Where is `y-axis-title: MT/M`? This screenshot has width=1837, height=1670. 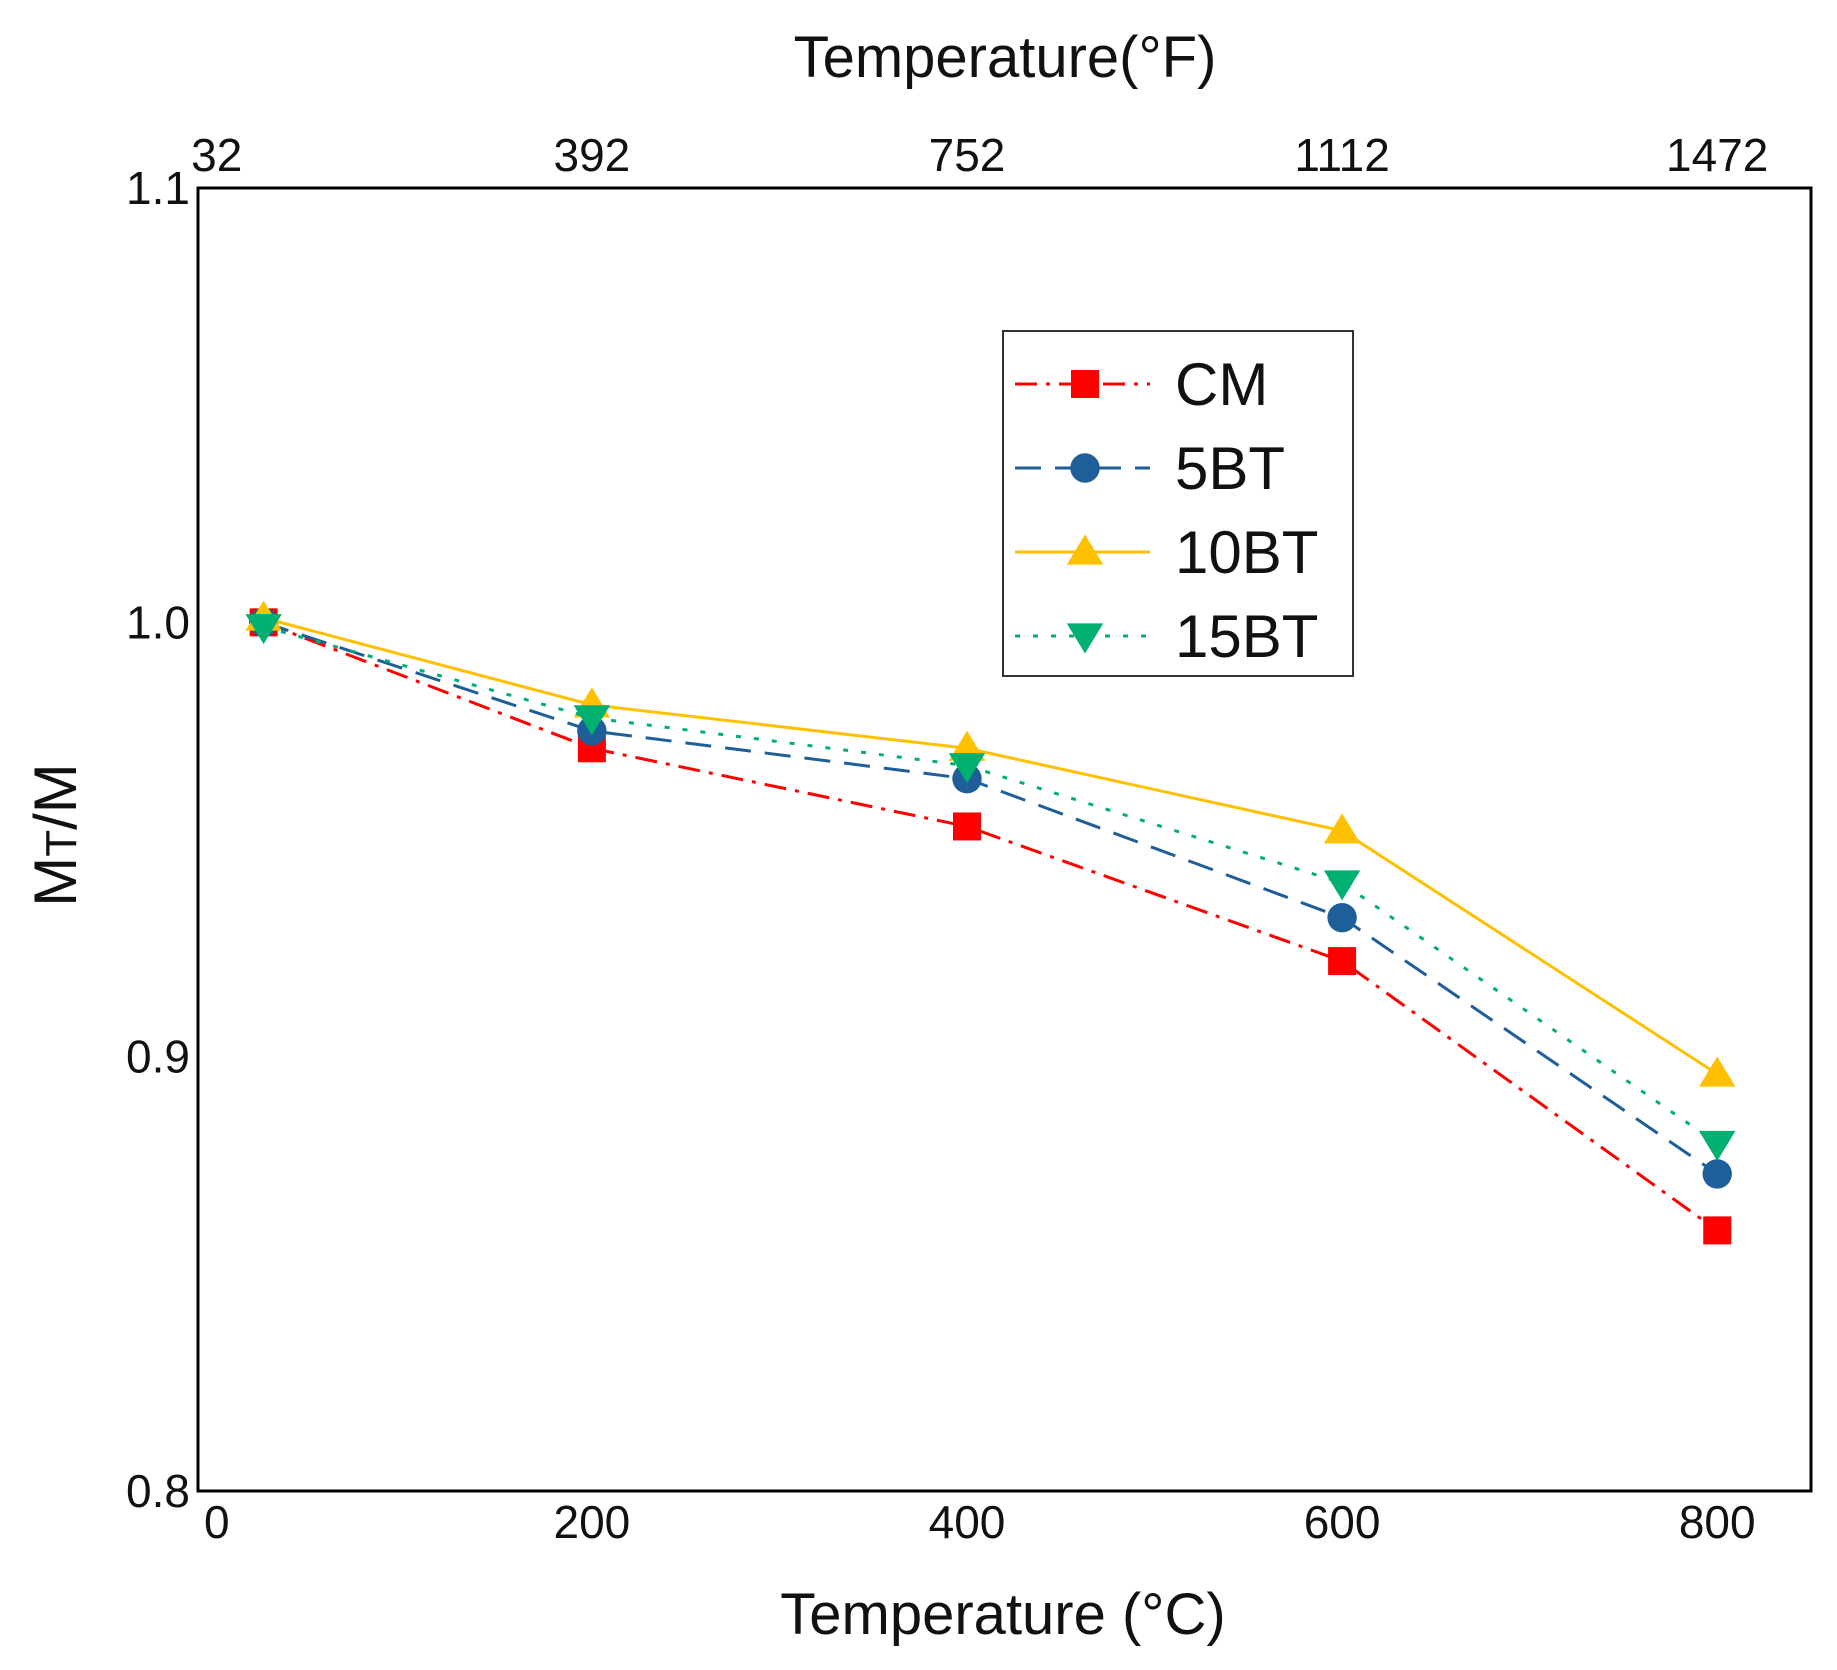
y-axis-title: MT/M is located at coordinates (55, 835).